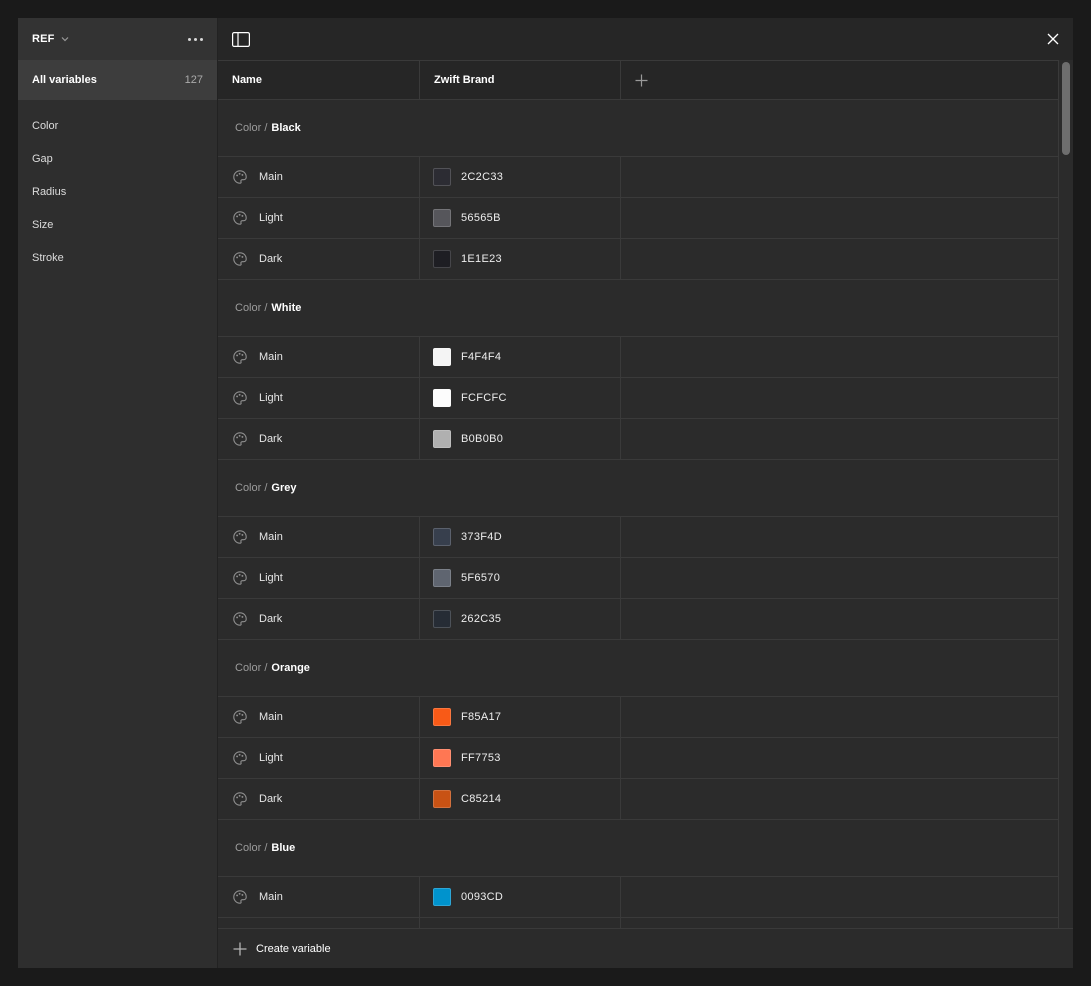  Describe the element at coordinates (520, 537) in the screenshot. I see `variable-value-cell: 373F4D` at that location.